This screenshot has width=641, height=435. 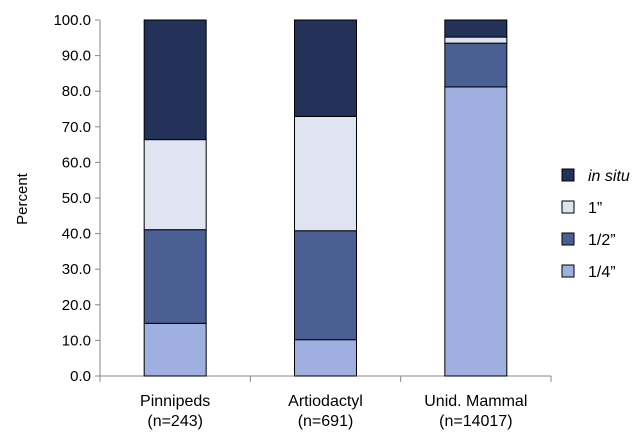 I want to click on legend-item: 1/2”, so click(x=588, y=240).